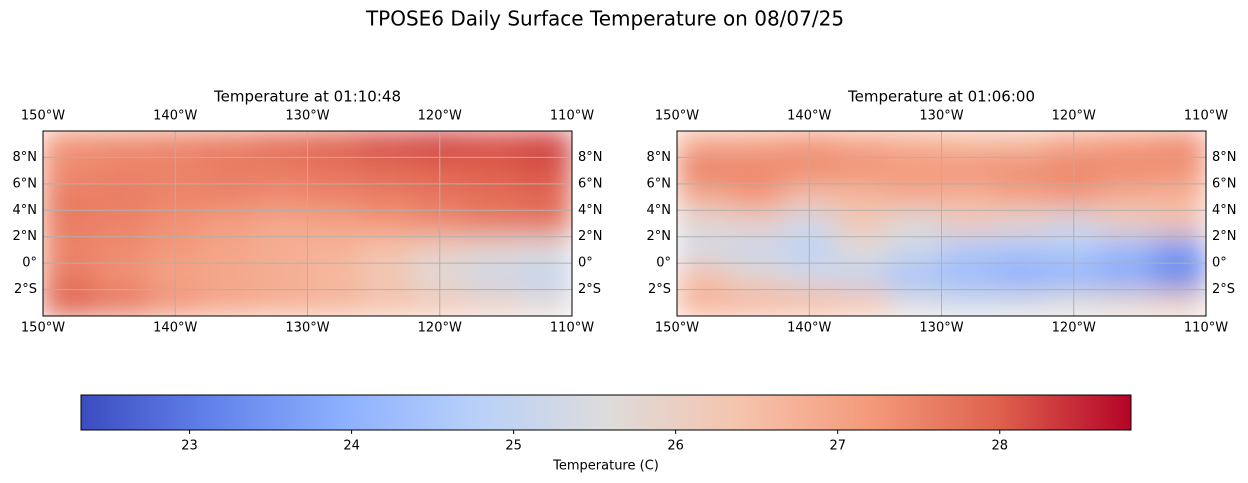  Describe the element at coordinates (351, 446) in the screenshot. I see `colorbar-tick-label: 24` at that location.